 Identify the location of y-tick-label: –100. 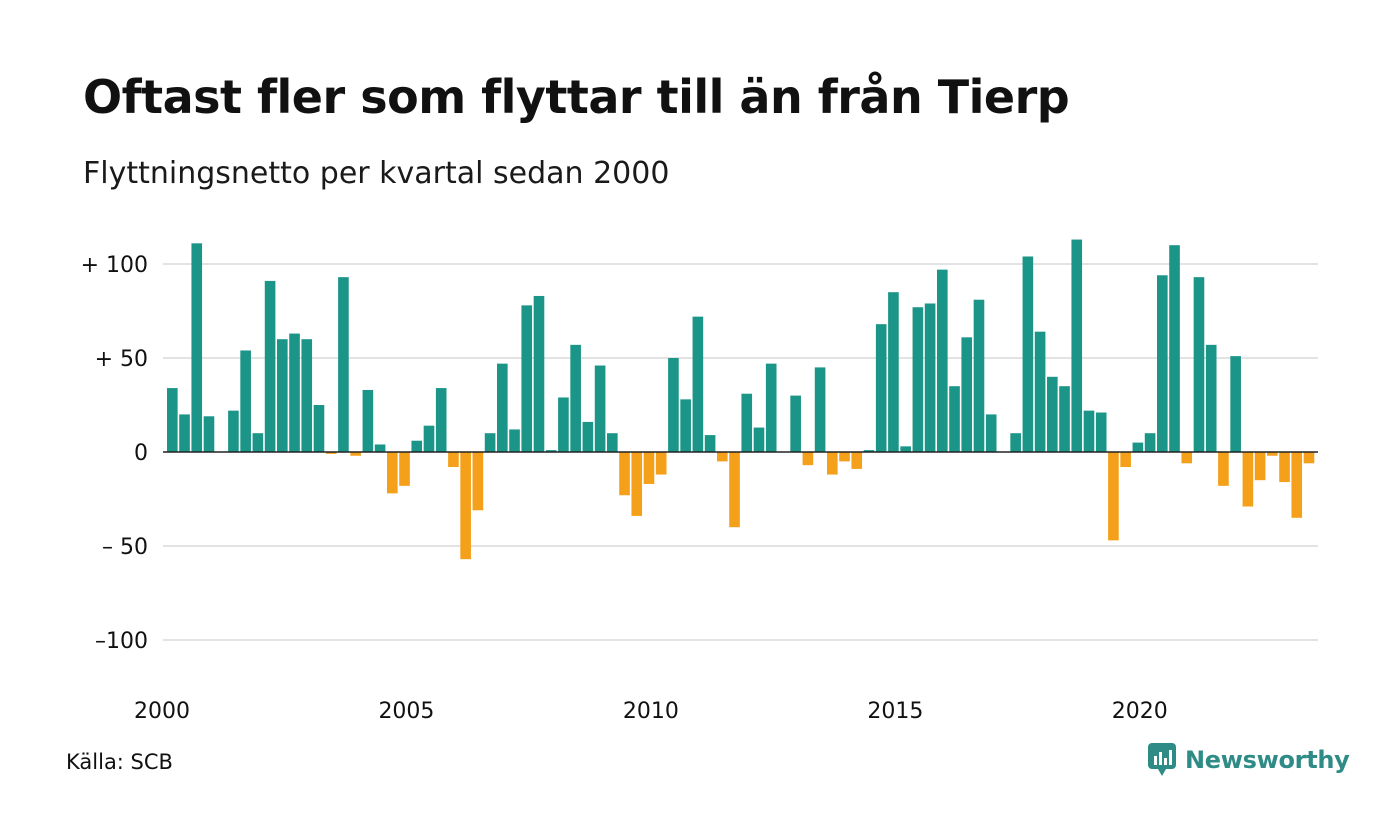
(121, 641).